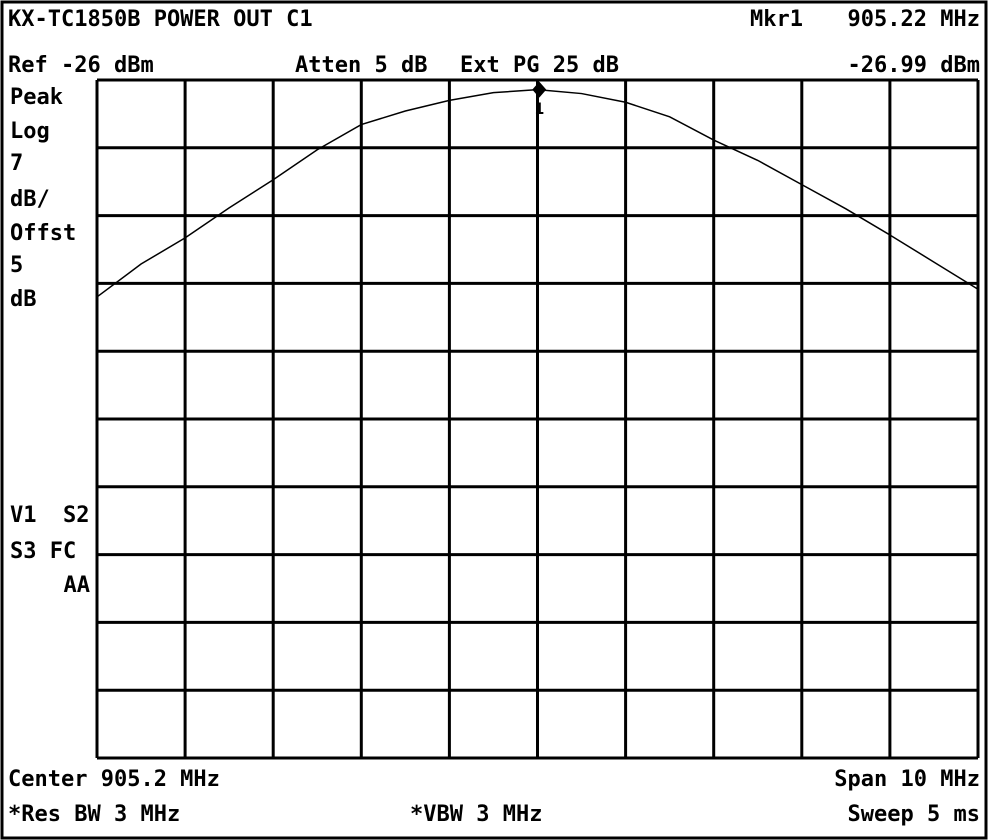 The image size is (988, 840). Describe the element at coordinates (30, 199) in the screenshot. I see `side-label: dB/` at that location.